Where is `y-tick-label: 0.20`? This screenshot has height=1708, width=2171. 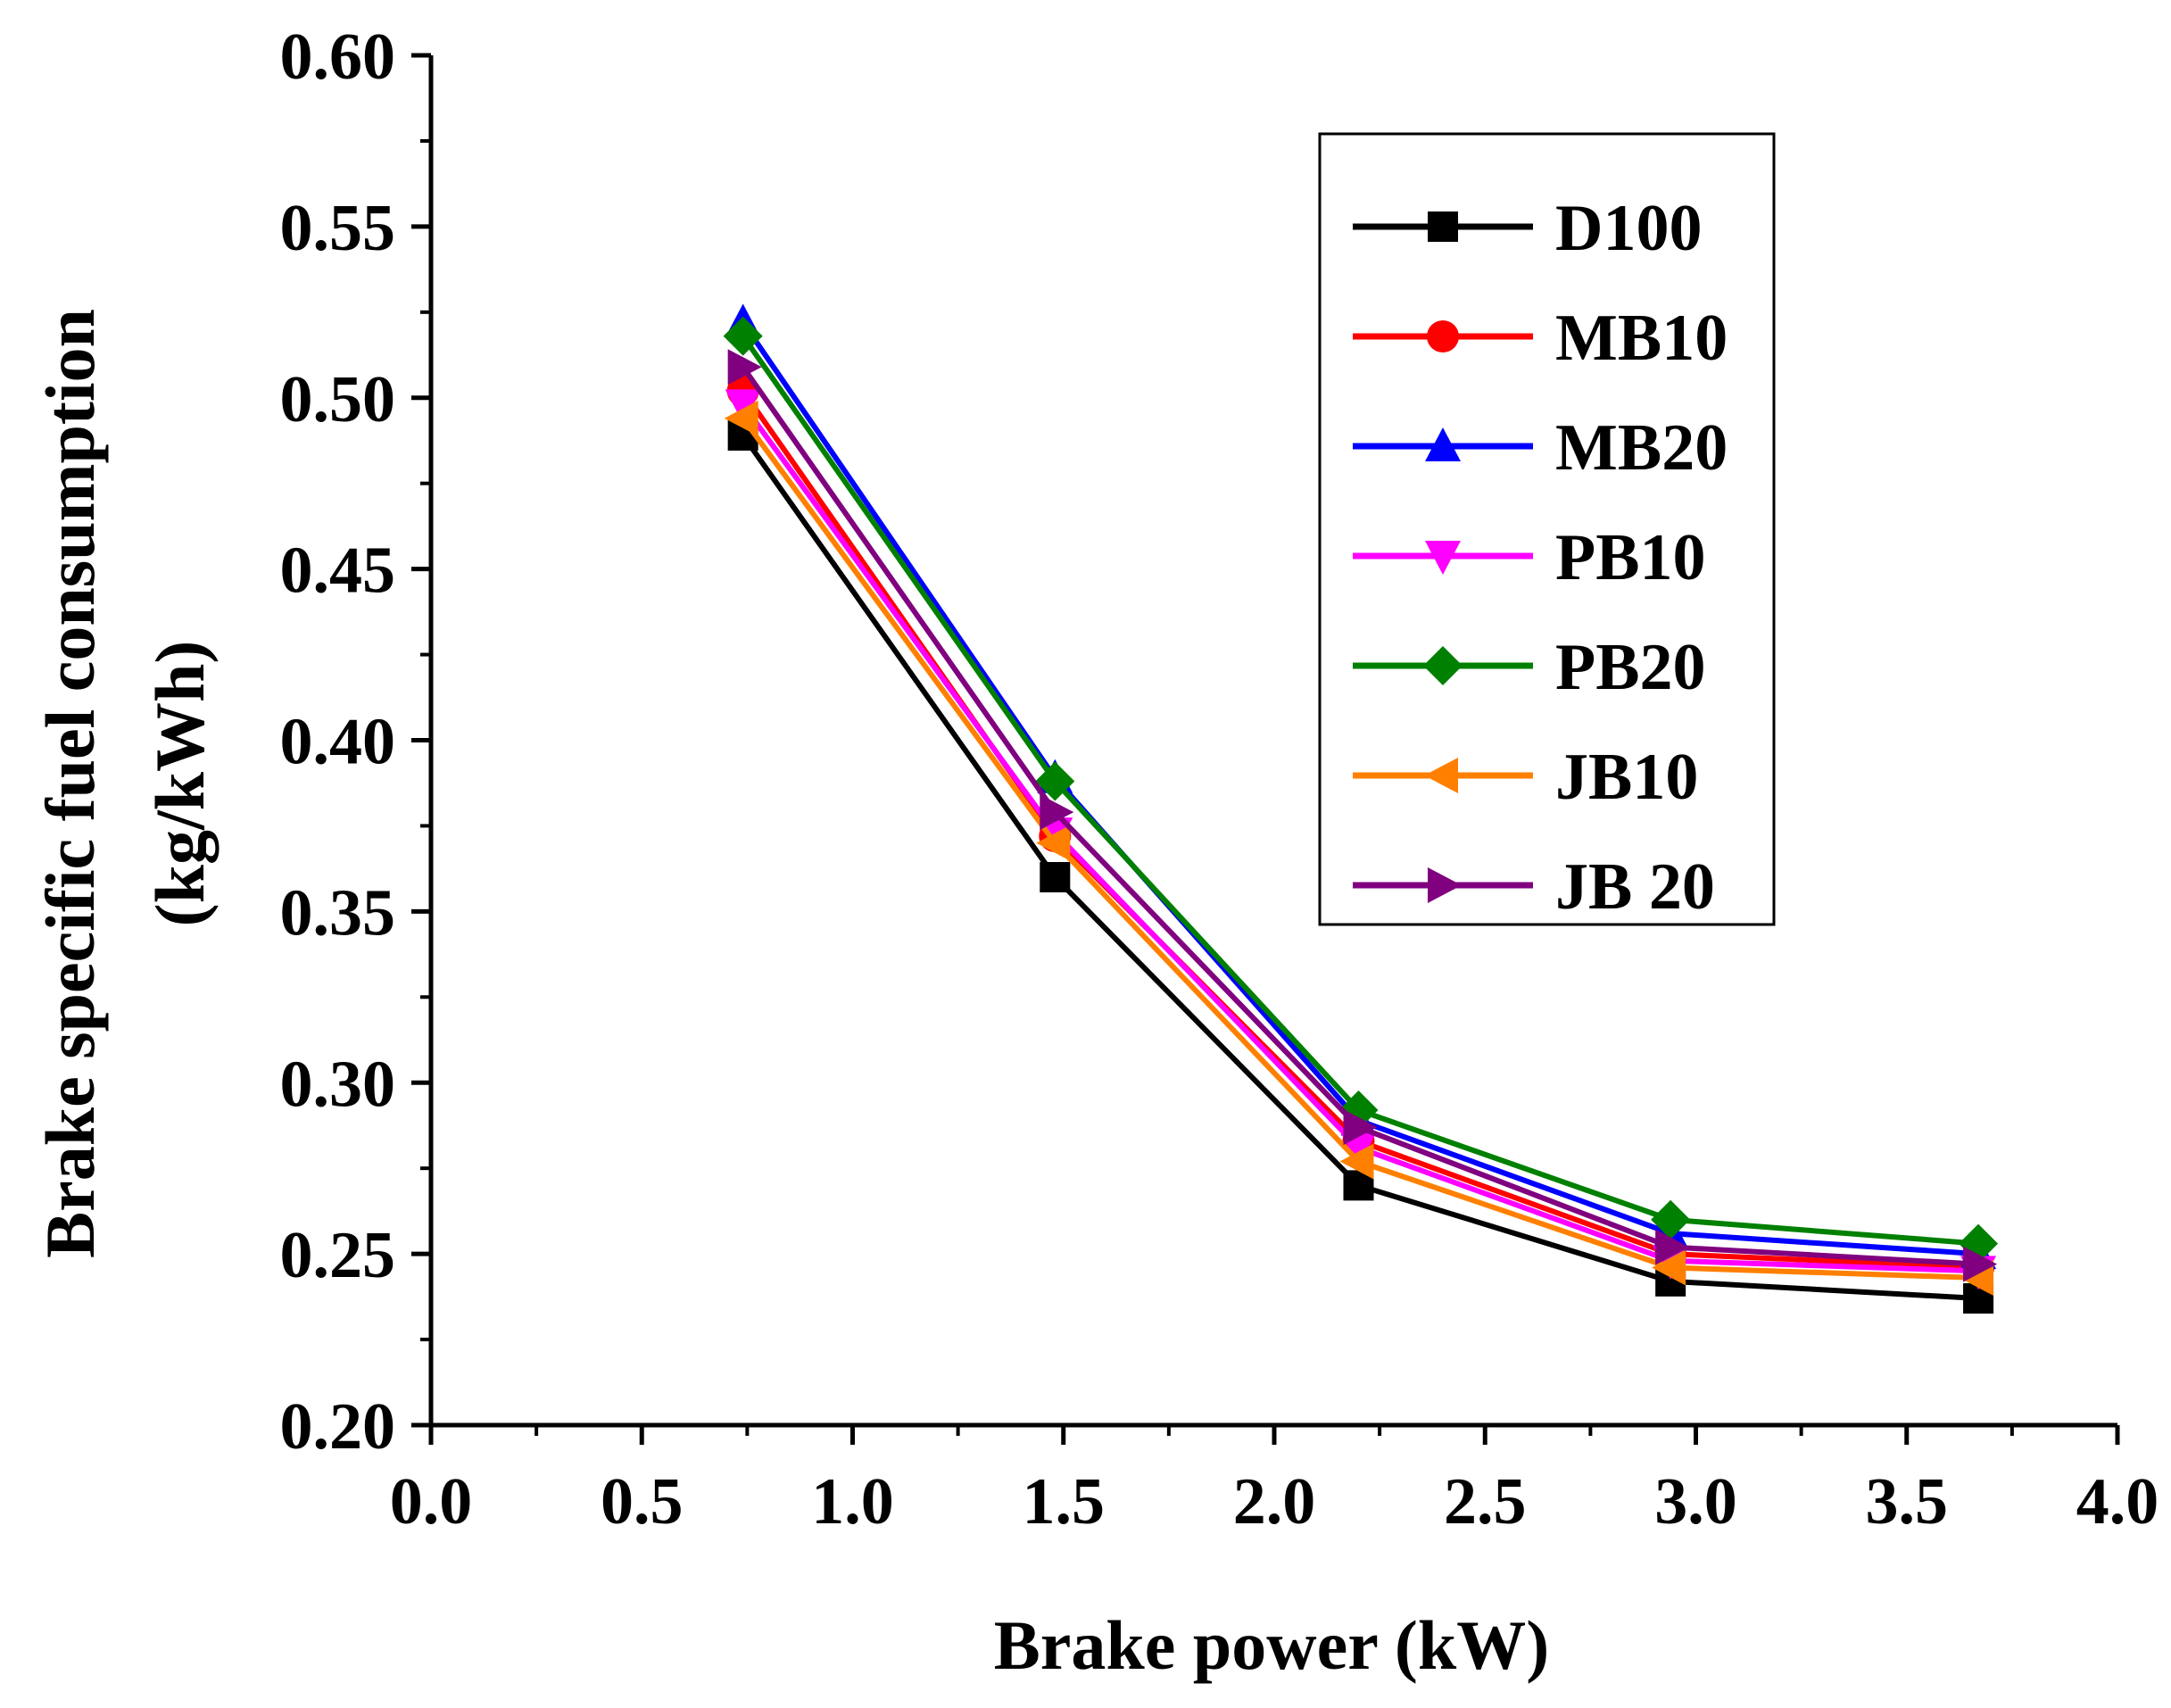 y-tick-label: 0.20 is located at coordinates (338, 1426).